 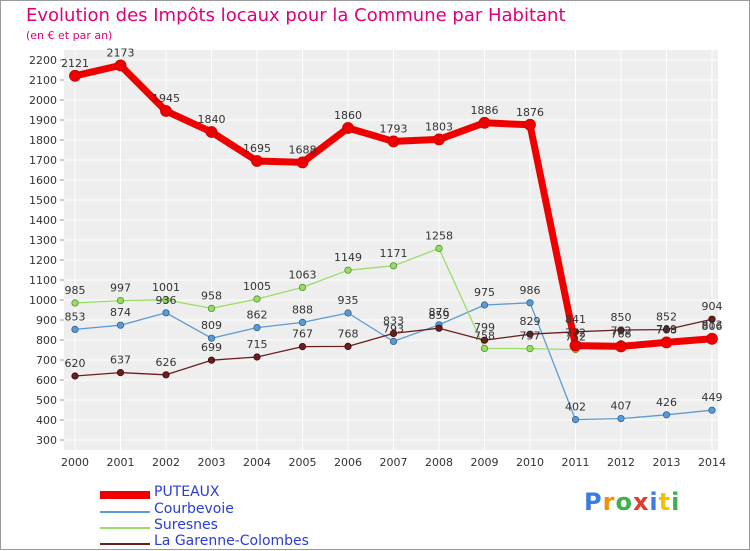 What do you see at coordinates (166, 462) in the screenshot?
I see `x-tick-label: 2002` at bounding box center [166, 462].